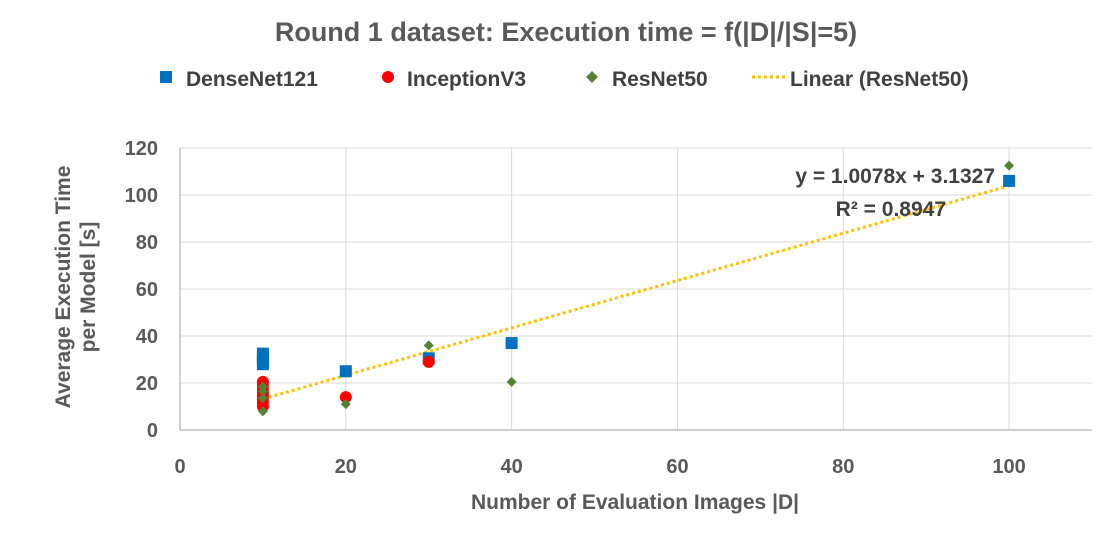  I want to click on trendline-equation: y = 1.0078x + 3.1327, so click(895, 176).